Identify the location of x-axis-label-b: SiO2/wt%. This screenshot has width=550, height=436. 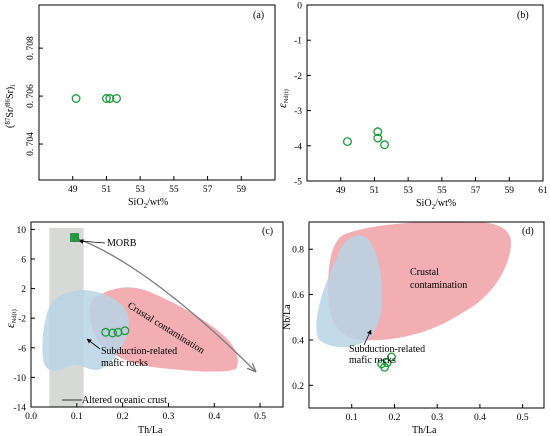
(436, 204).